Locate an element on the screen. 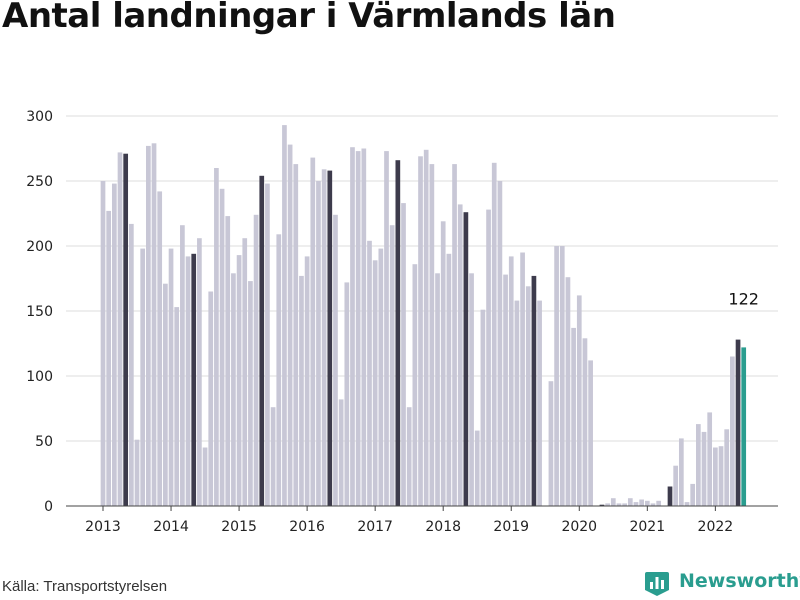  y-tick-label: 300 is located at coordinates (39, 117).